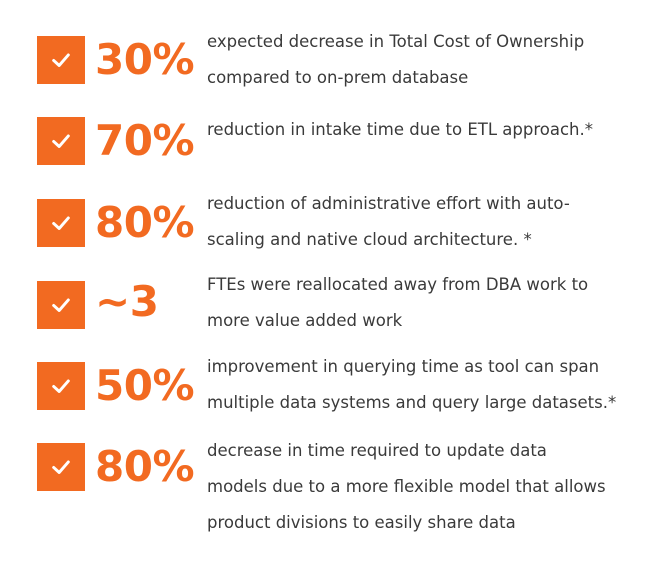 This screenshot has width=671, height=586. What do you see at coordinates (127, 301) in the screenshot?
I see `stat-value: ~3` at bounding box center [127, 301].